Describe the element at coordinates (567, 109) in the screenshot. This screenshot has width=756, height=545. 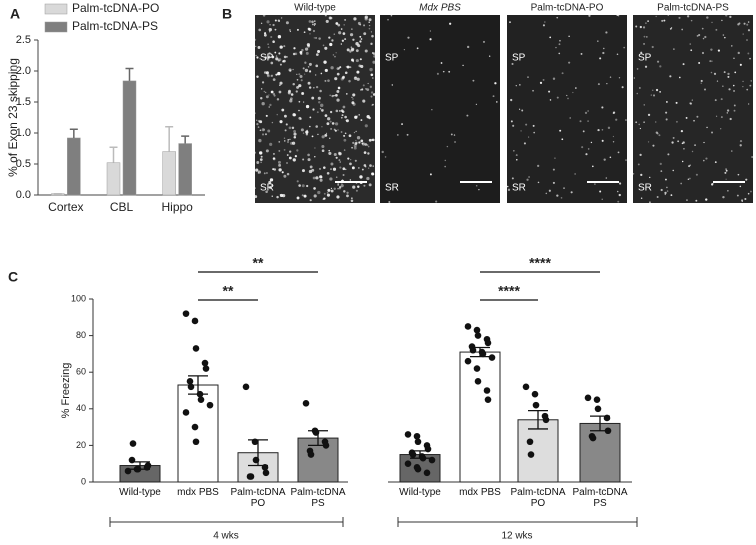
I see `micrograph` at that location.